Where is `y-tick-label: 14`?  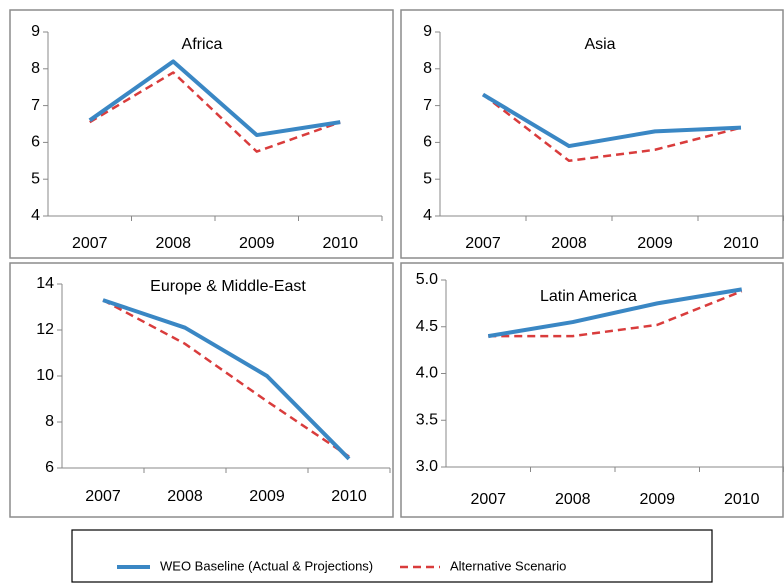
y-tick-label: 14 is located at coordinates (45, 283).